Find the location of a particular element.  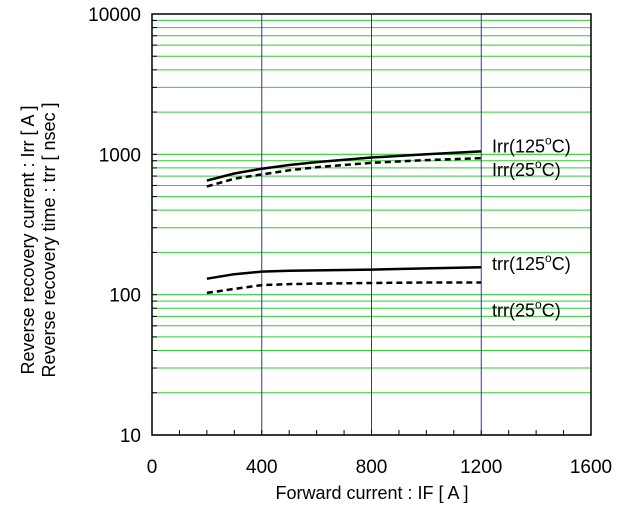

series-label: trr(125oC) is located at coordinates (531, 262).